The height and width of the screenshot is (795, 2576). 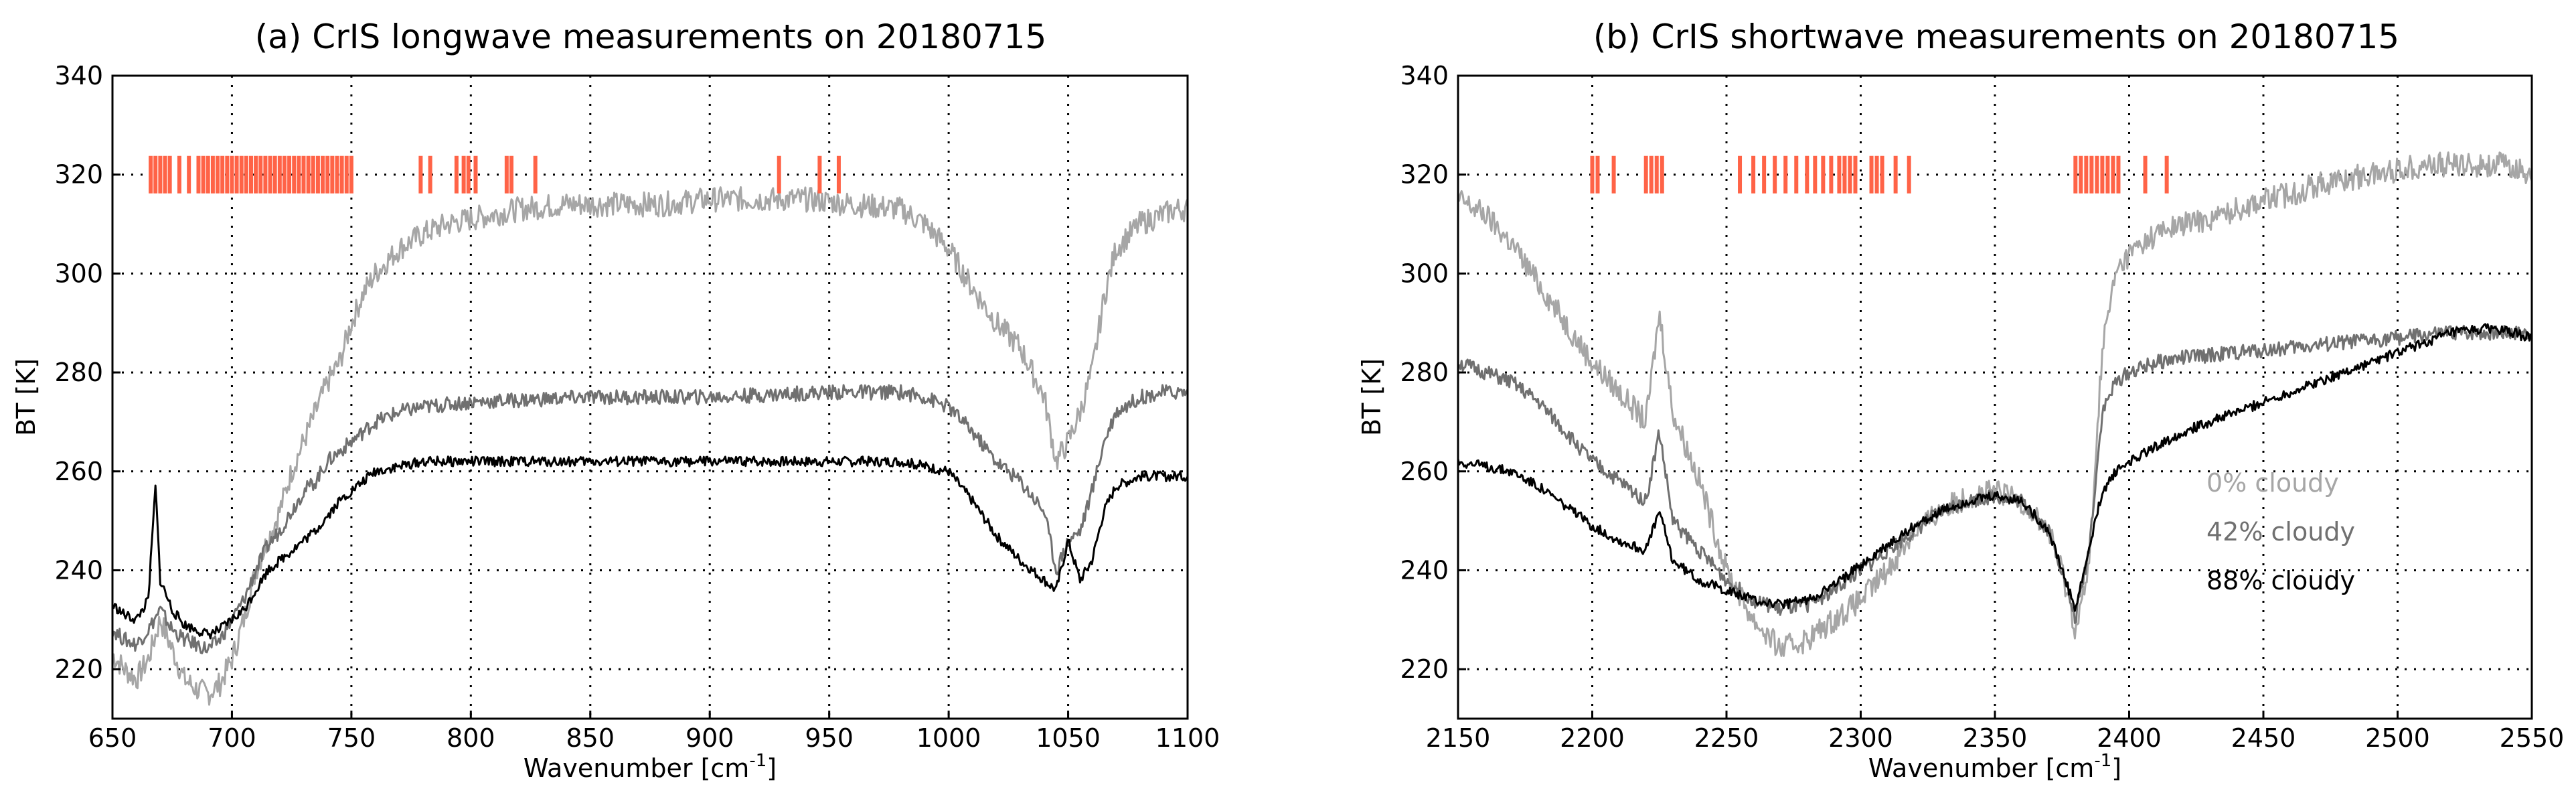 What do you see at coordinates (2280, 580) in the screenshot?
I see `legend-entry-cloudy: 88% cloudy` at bounding box center [2280, 580].